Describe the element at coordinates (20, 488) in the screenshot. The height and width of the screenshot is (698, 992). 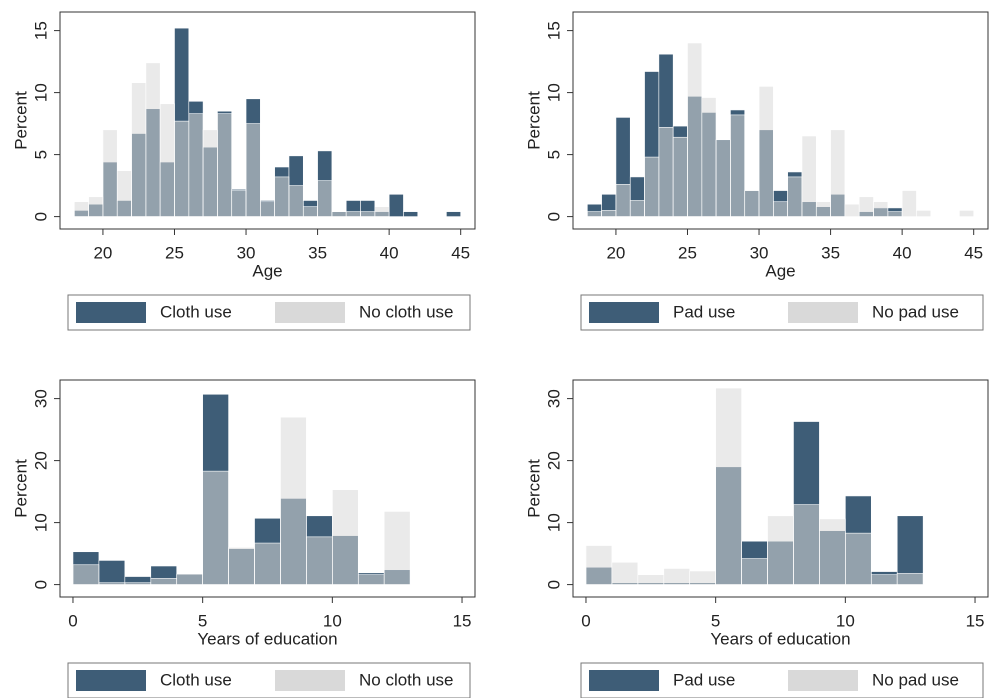
I see `y-axis-label: Percent` at that location.